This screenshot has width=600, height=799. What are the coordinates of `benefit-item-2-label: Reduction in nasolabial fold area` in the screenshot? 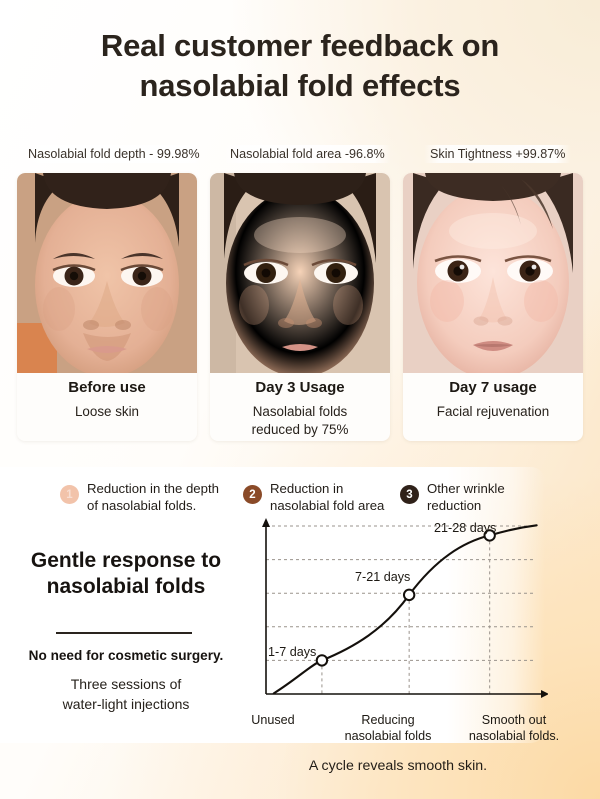 It's located at (327, 497).